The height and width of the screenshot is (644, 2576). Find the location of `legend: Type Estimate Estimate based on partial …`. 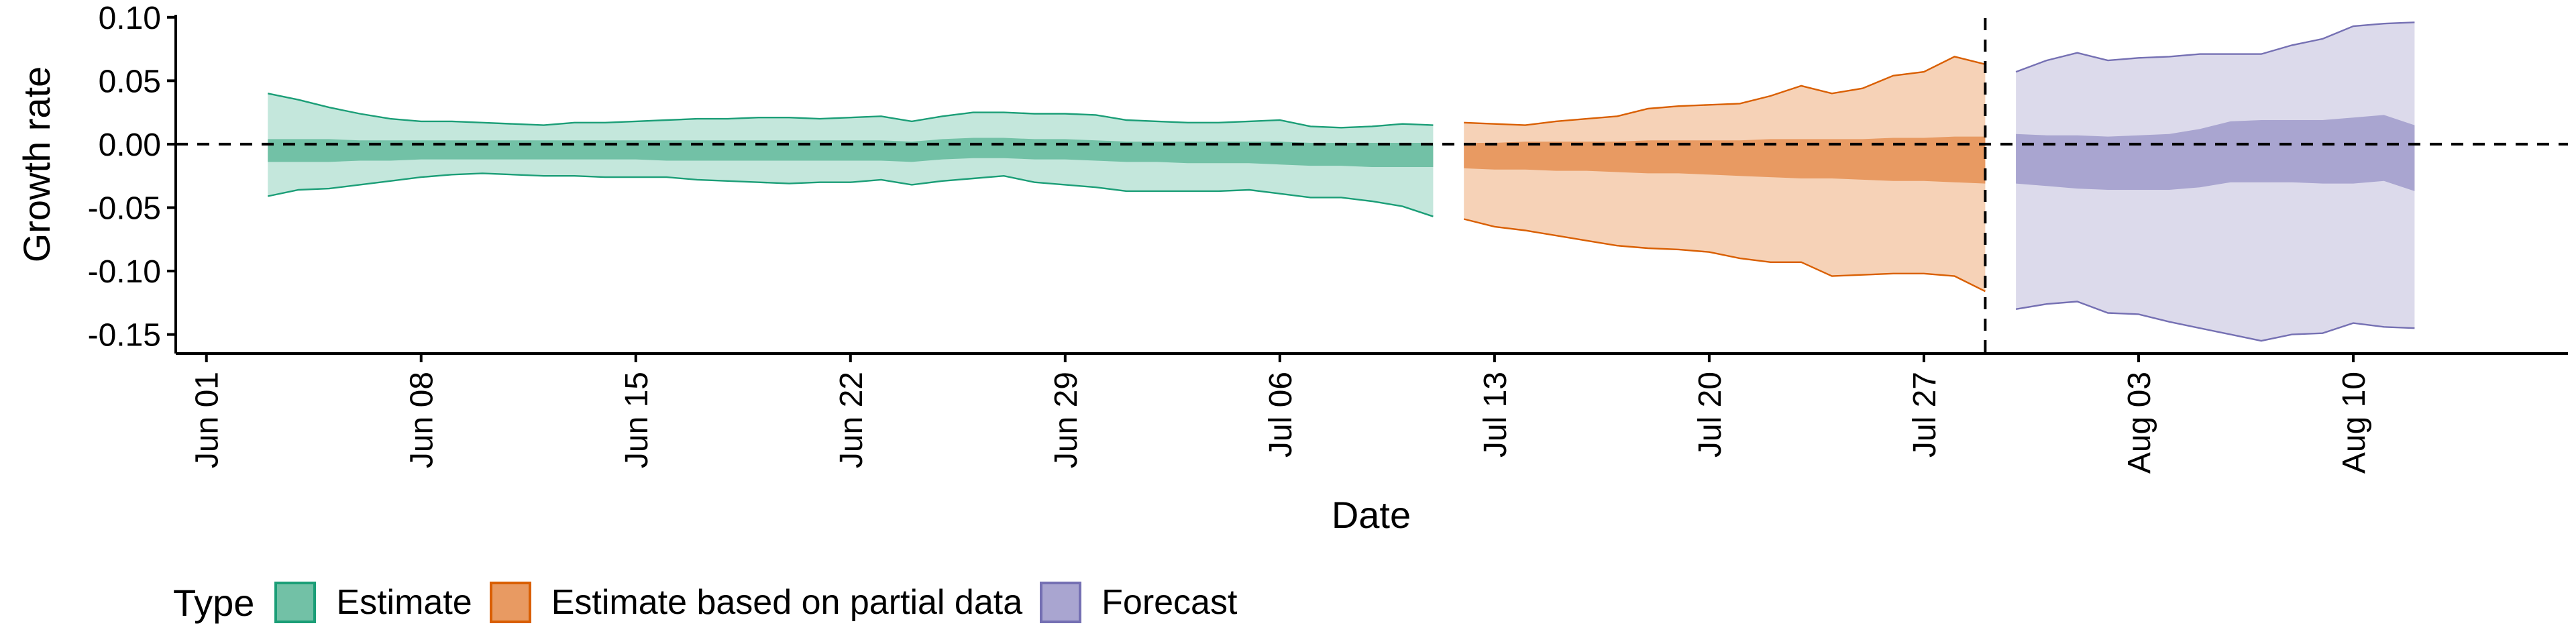

legend: Type Estimate Estimate based on partial … is located at coordinates (713, 602).